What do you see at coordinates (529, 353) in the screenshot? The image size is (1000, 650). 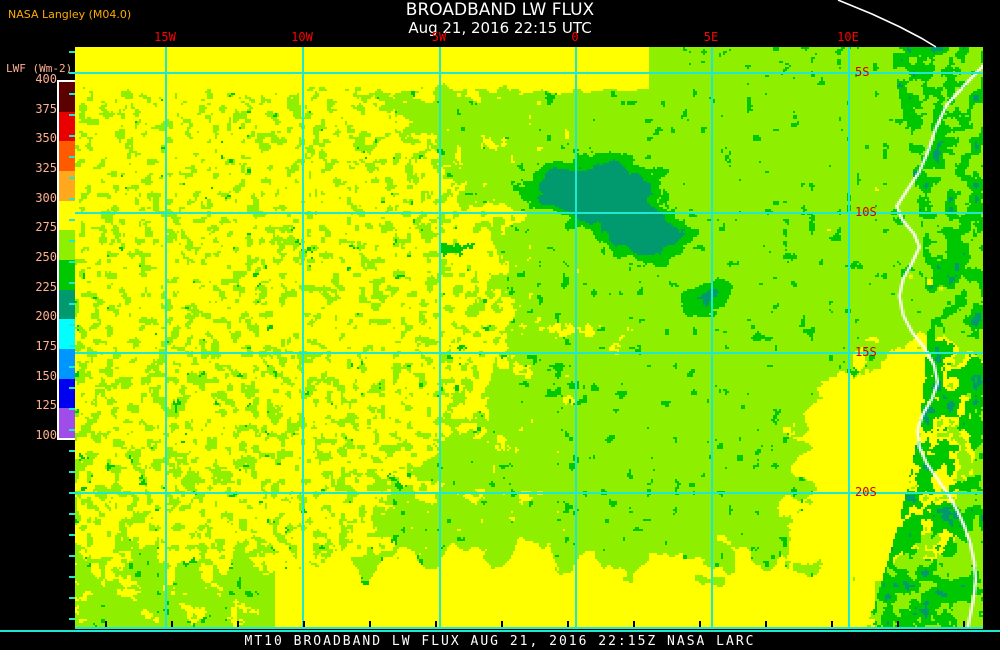 I see `gridline-lat-15S` at bounding box center [529, 353].